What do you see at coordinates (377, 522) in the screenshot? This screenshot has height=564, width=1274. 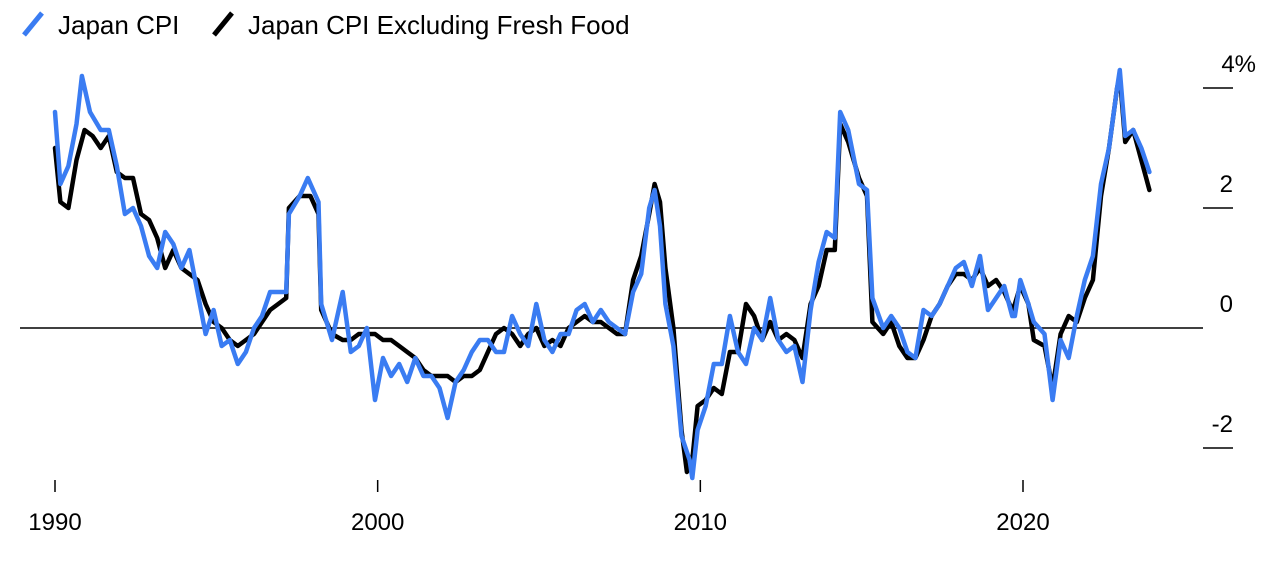 I see `x-tick-label-2000: 2000` at bounding box center [377, 522].